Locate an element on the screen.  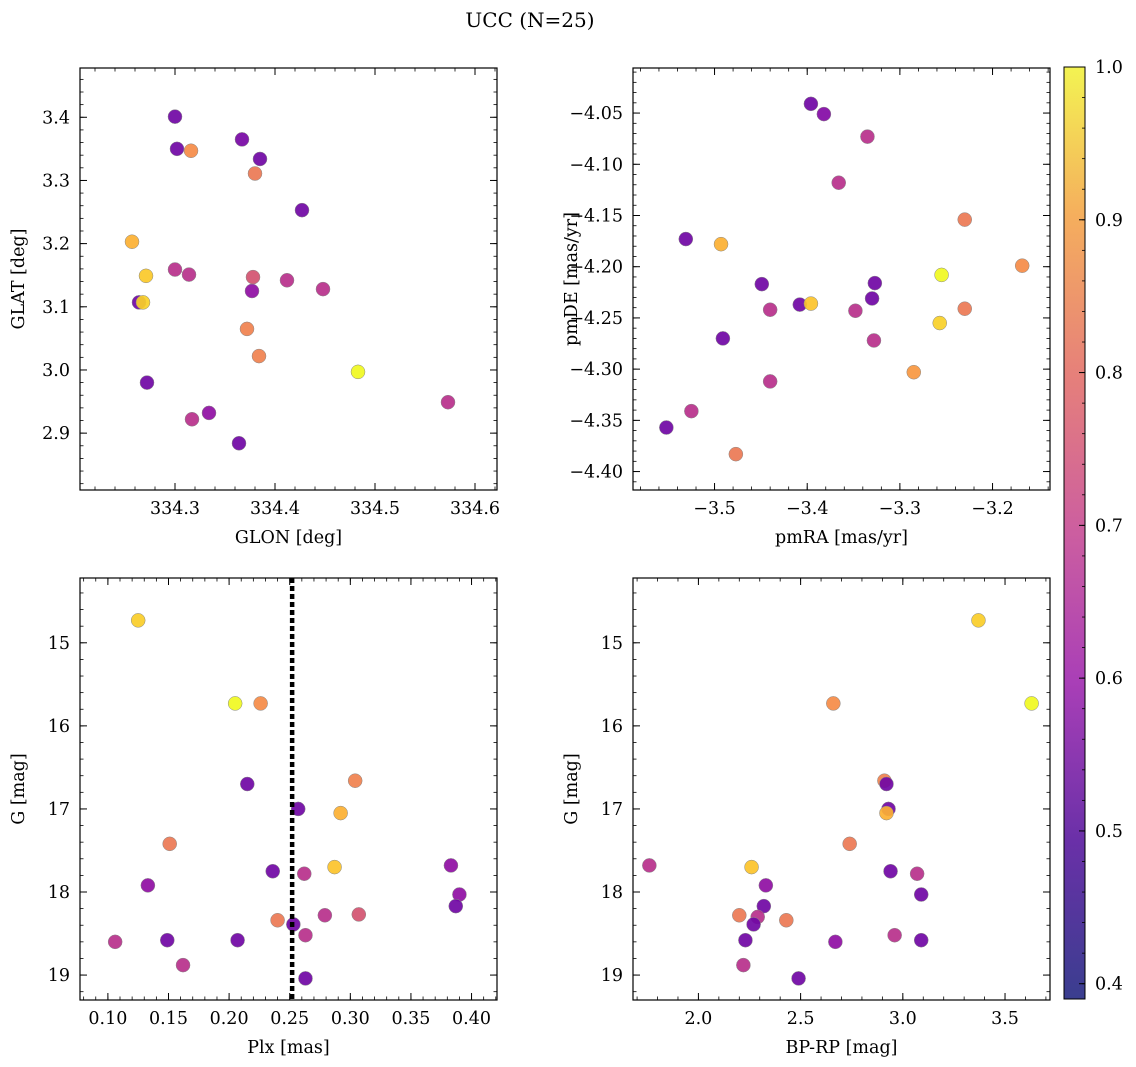
x-tick-label: 2.0 is located at coordinates (698, 1019).